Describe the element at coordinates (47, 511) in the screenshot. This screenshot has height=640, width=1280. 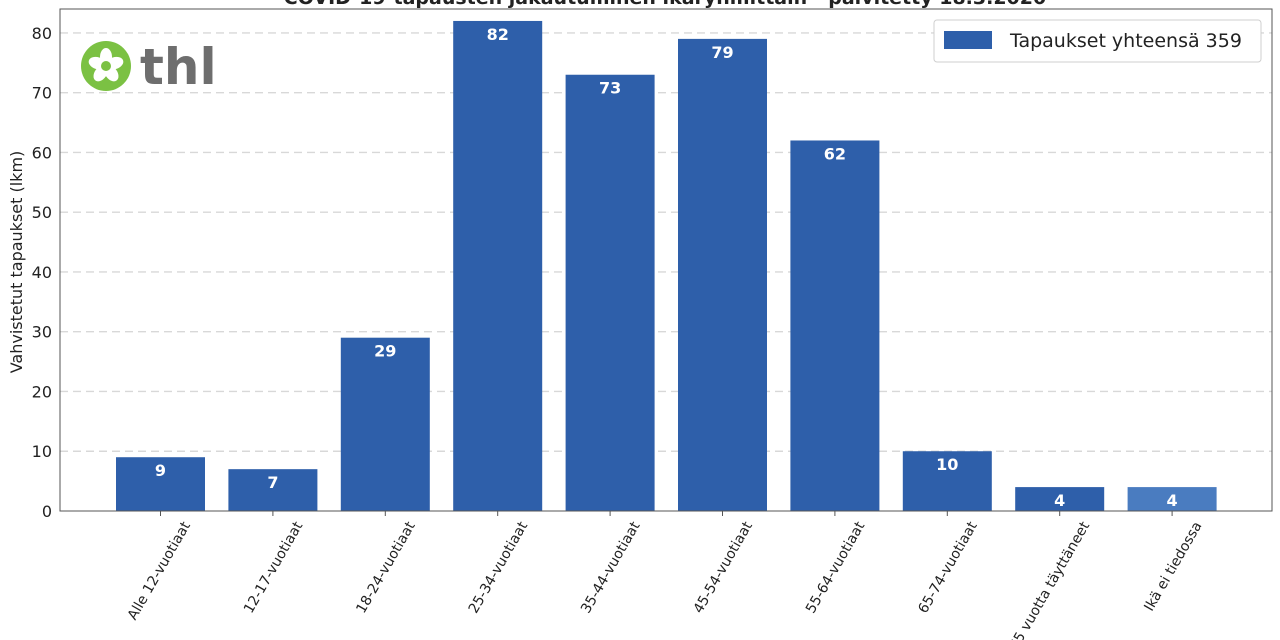
I see `y-tick-label: 0` at that location.